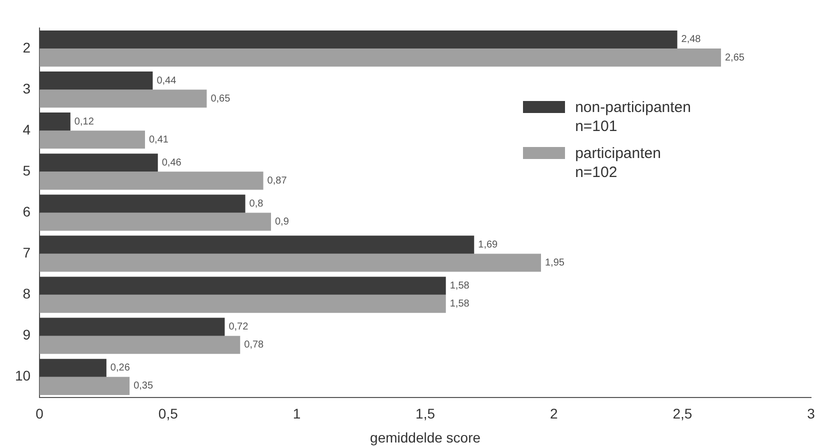 Image resolution: width=833 pixels, height=447 pixels. I want to click on x-tick-label: 2, so click(554, 414).